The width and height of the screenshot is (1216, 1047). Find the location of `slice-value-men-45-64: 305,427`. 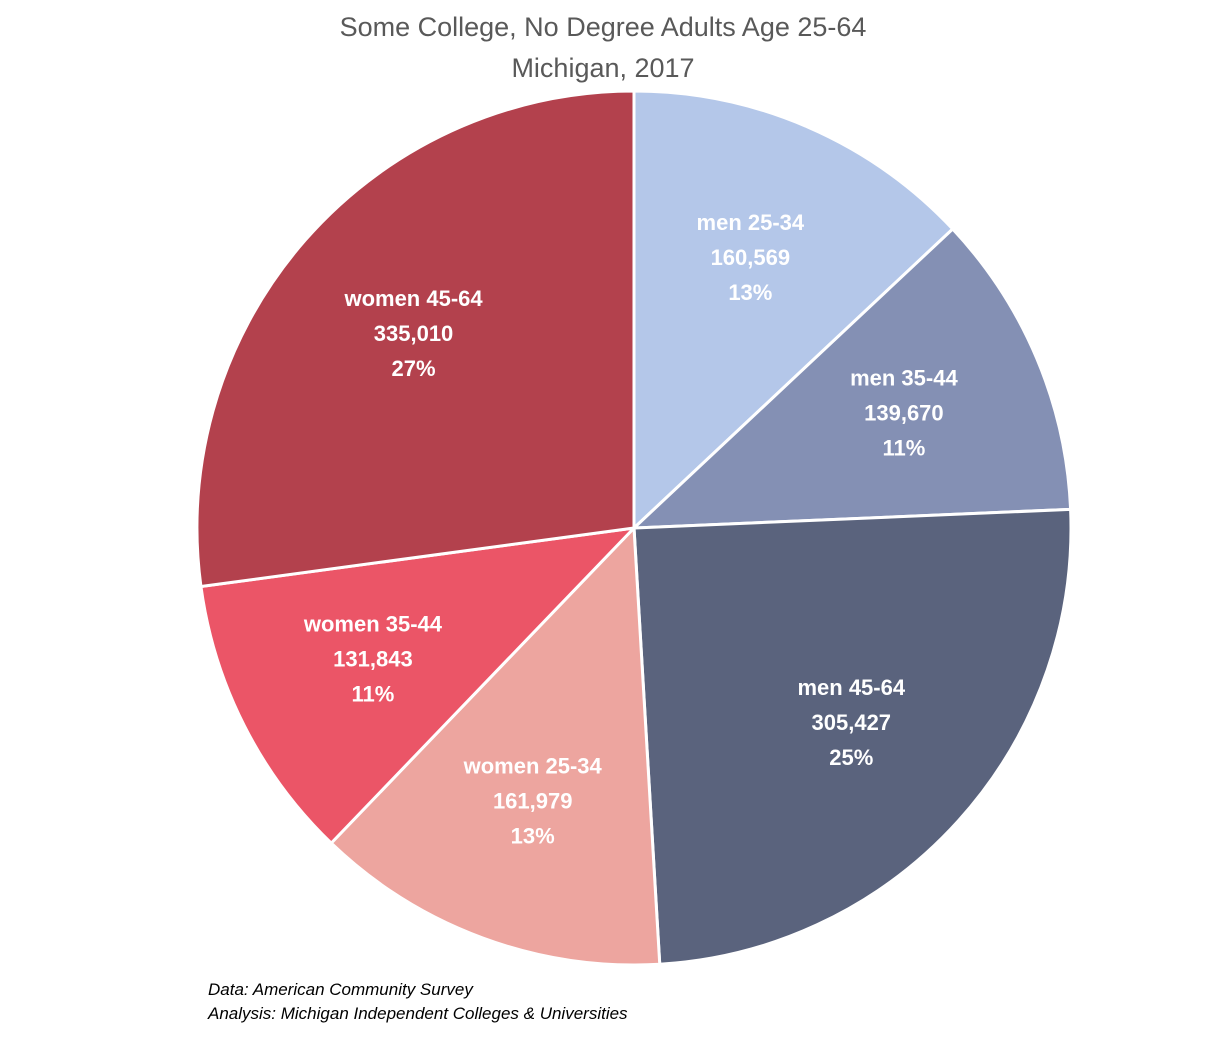

slice-value-men-45-64: 305,427 is located at coordinates (852, 722).